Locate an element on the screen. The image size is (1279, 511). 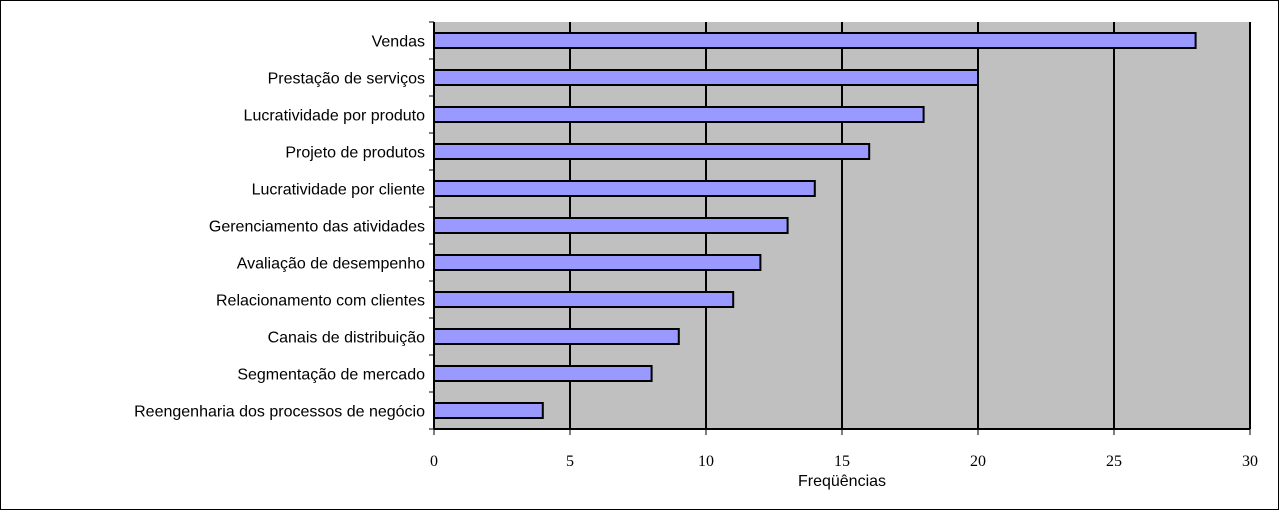
category-label: Segmentação de mercado is located at coordinates (331, 375).